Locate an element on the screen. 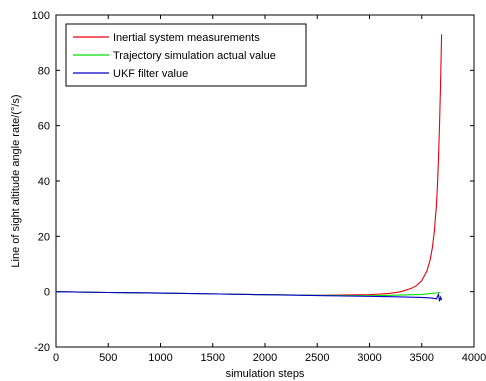 This screenshot has width=486, height=381. x-tick-label: 500 is located at coordinates (108, 358).